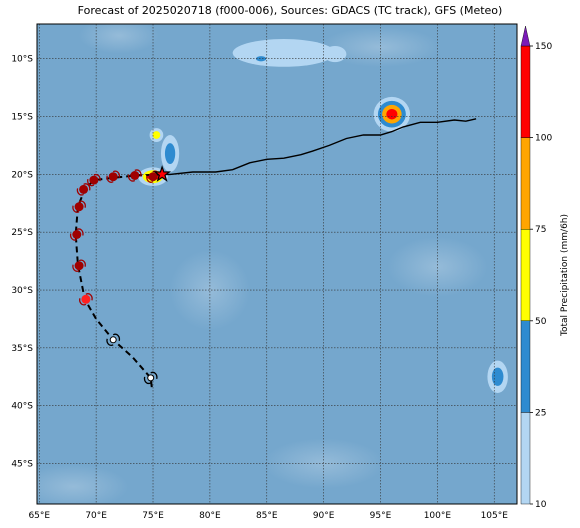 Image resolution: width=580 pixels, height=528 pixels. I want to click on lon-tick-label: 75°E, so click(153, 516).